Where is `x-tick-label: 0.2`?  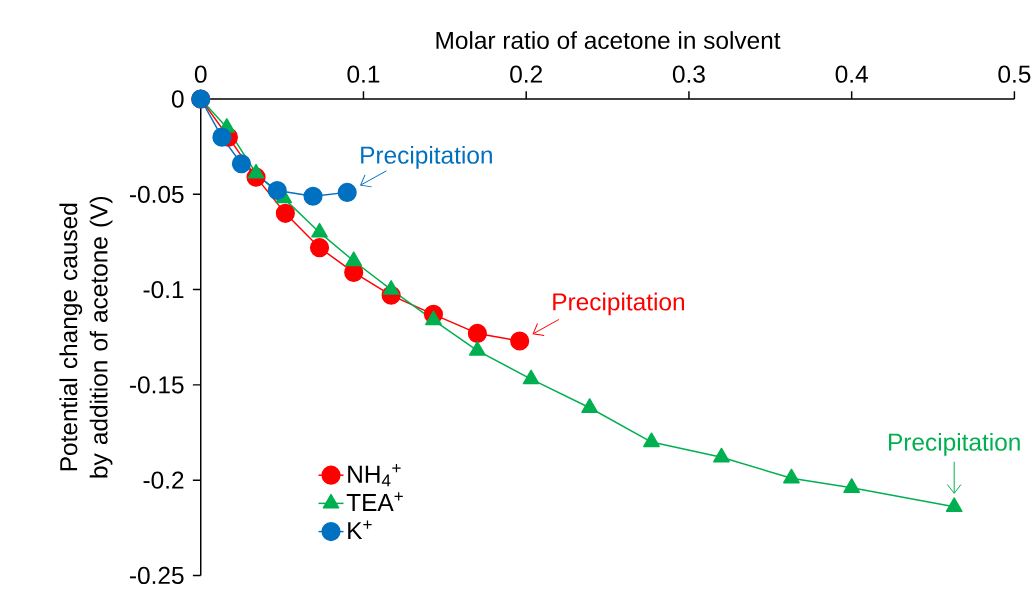 x-tick-label: 0.2 is located at coordinates (526, 74).